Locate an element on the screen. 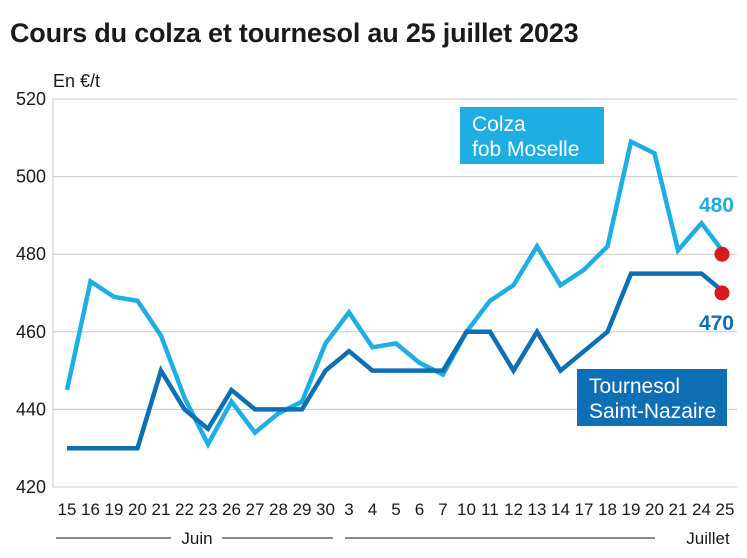 This screenshot has width=747, height=558. end-marker-tournesol is located at coordinates (722, 293).